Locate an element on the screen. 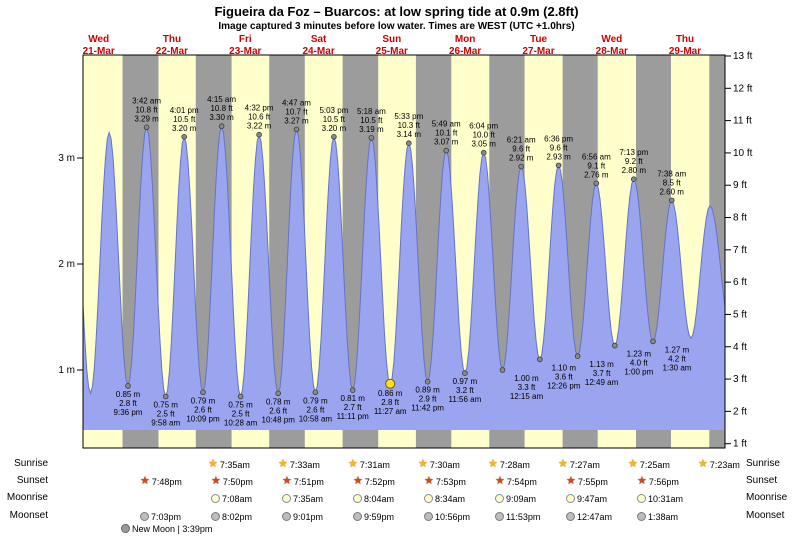 The width and height of the screenshot is (793, 538). moonrise-time: 7:35am is located at coordinates (308, 498).